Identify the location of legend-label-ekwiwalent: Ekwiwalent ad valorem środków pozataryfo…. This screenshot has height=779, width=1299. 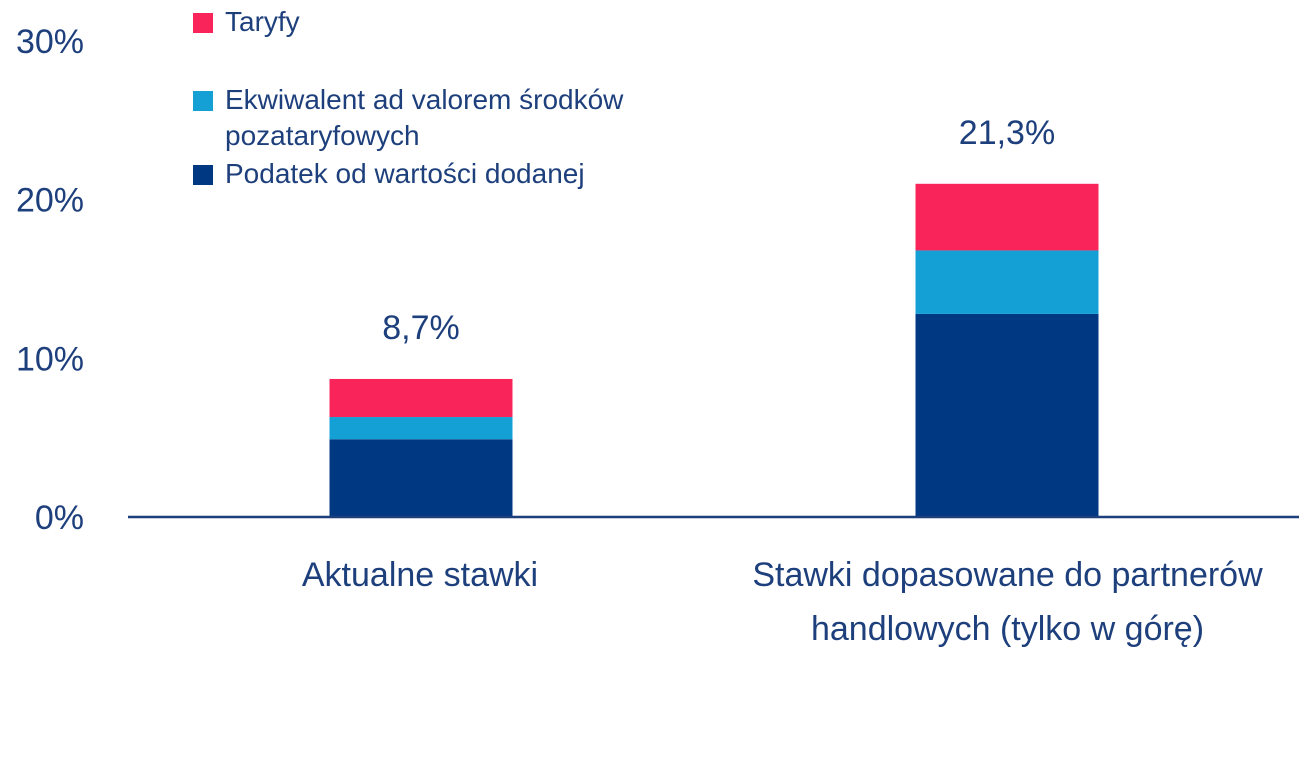
(424, 117).